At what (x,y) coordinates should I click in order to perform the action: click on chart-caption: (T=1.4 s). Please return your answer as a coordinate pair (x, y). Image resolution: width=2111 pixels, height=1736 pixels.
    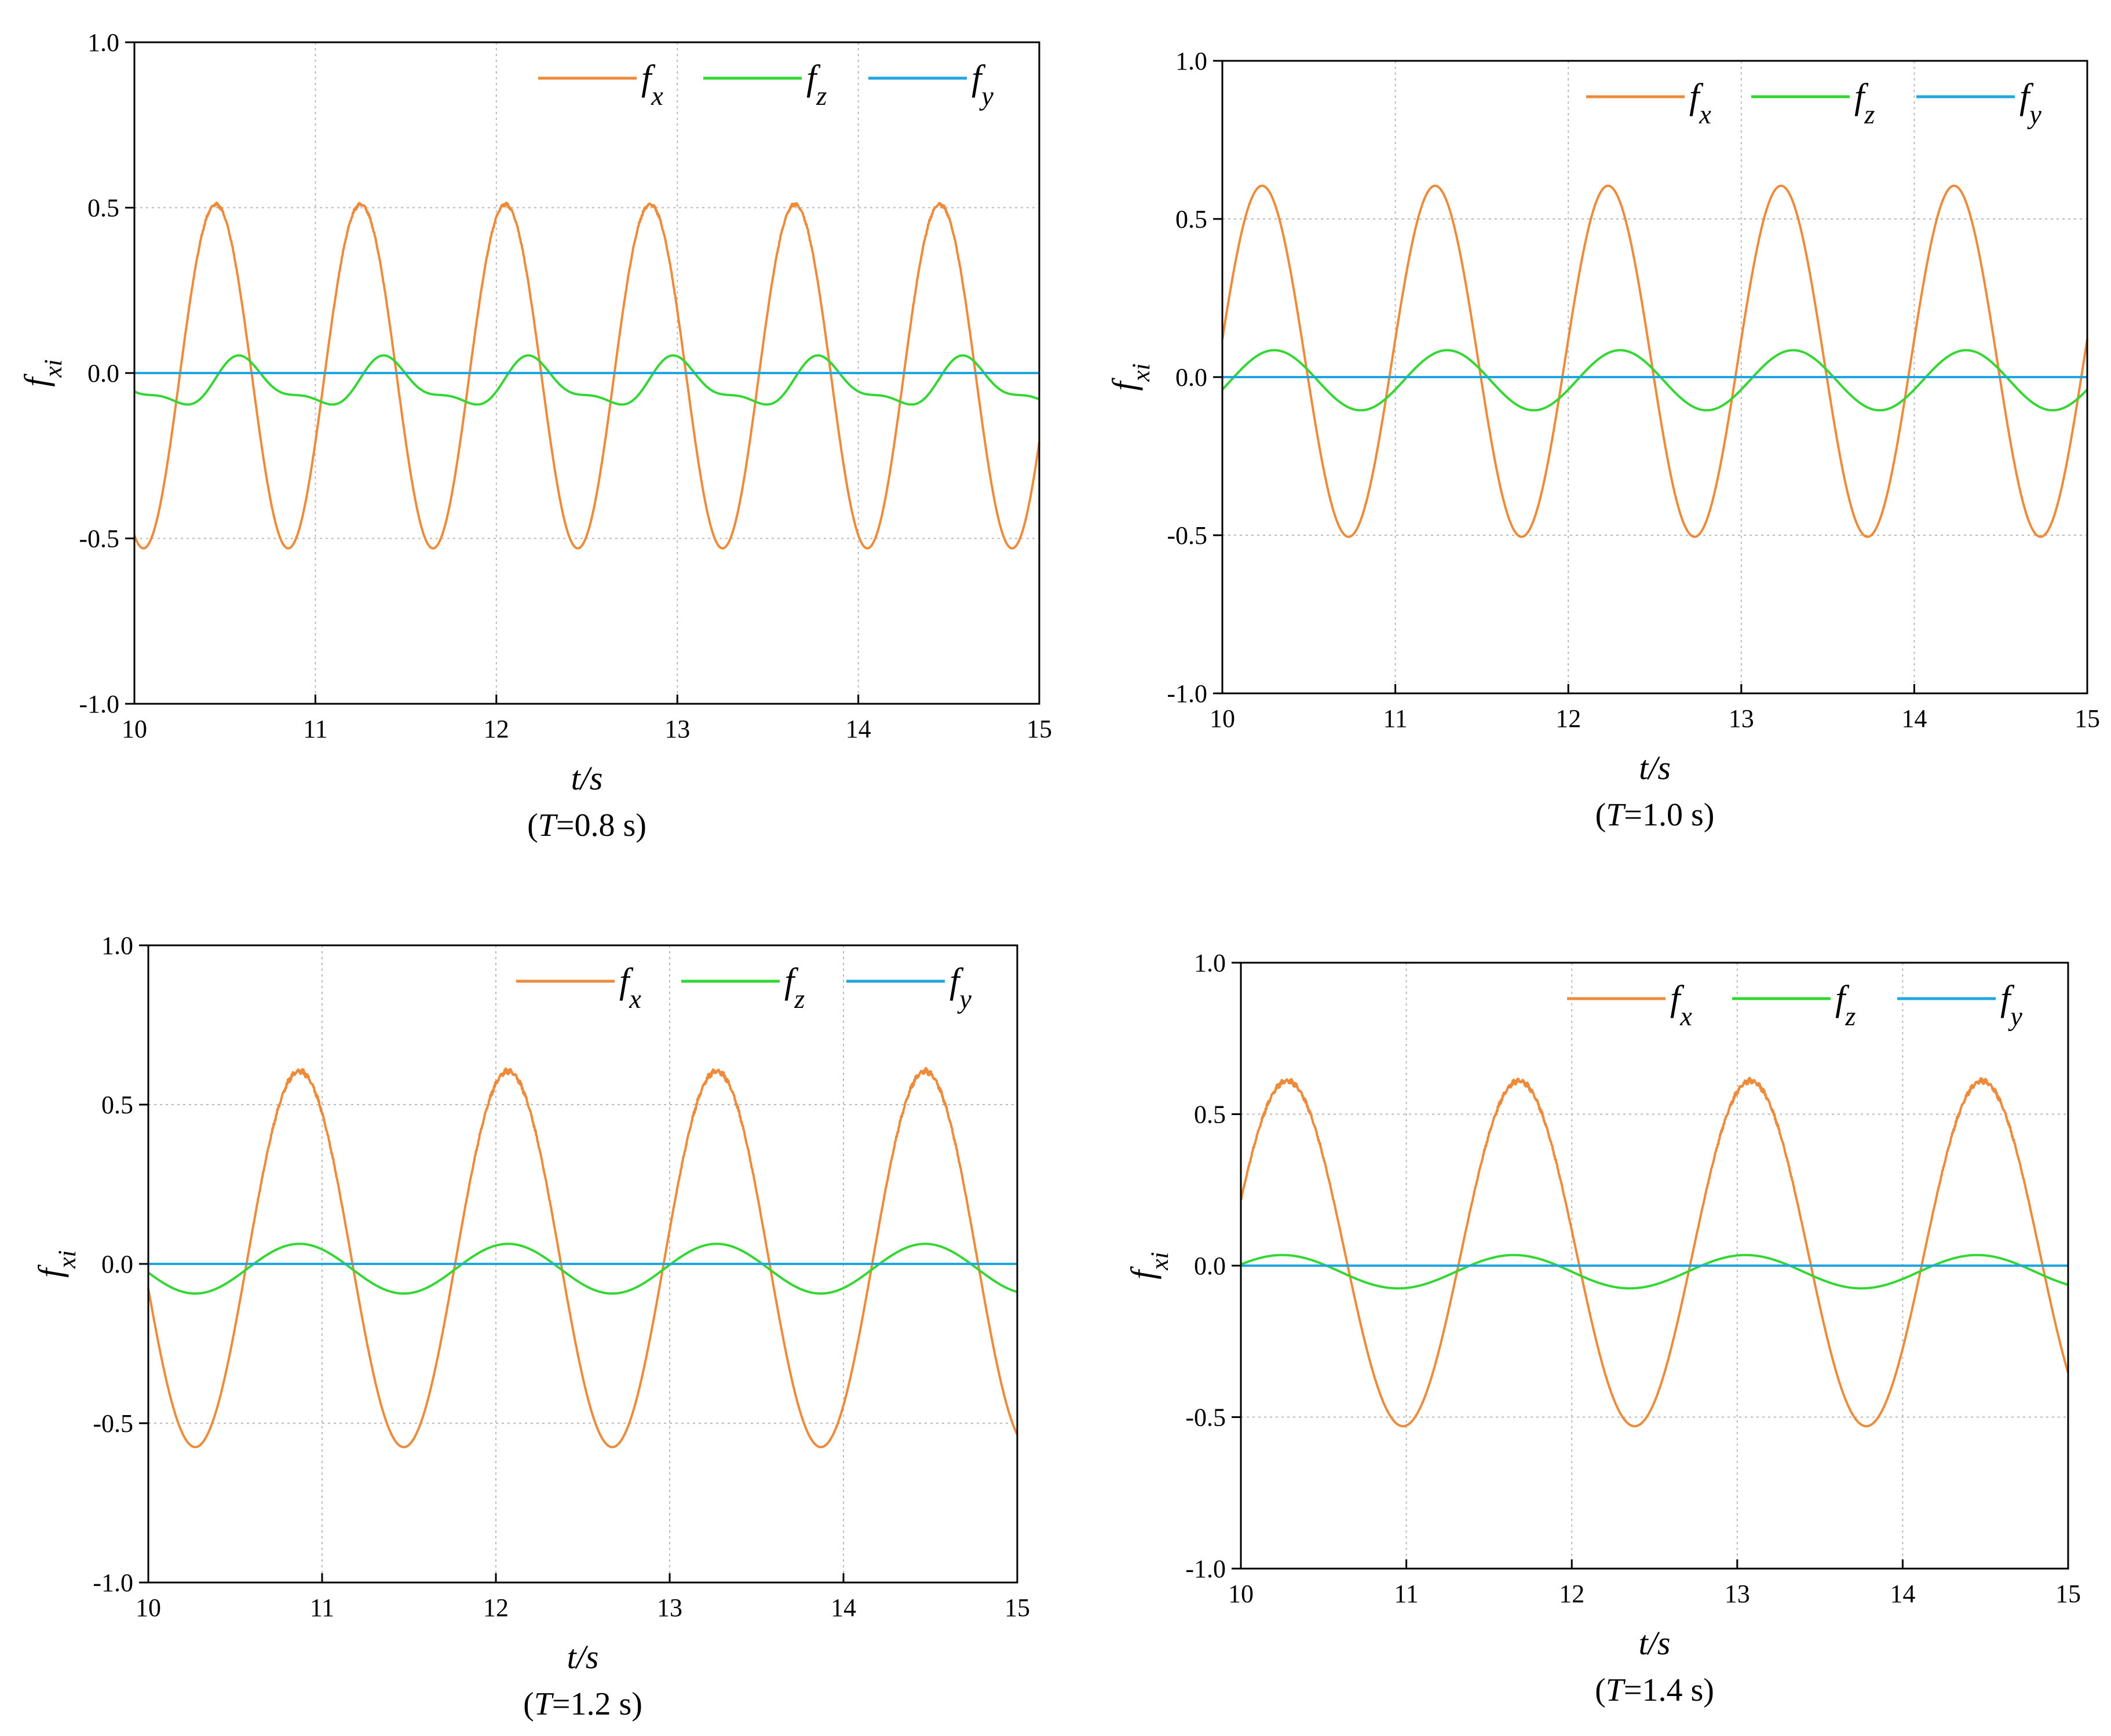
    Looking at the image, I should click on (1654, 1690).